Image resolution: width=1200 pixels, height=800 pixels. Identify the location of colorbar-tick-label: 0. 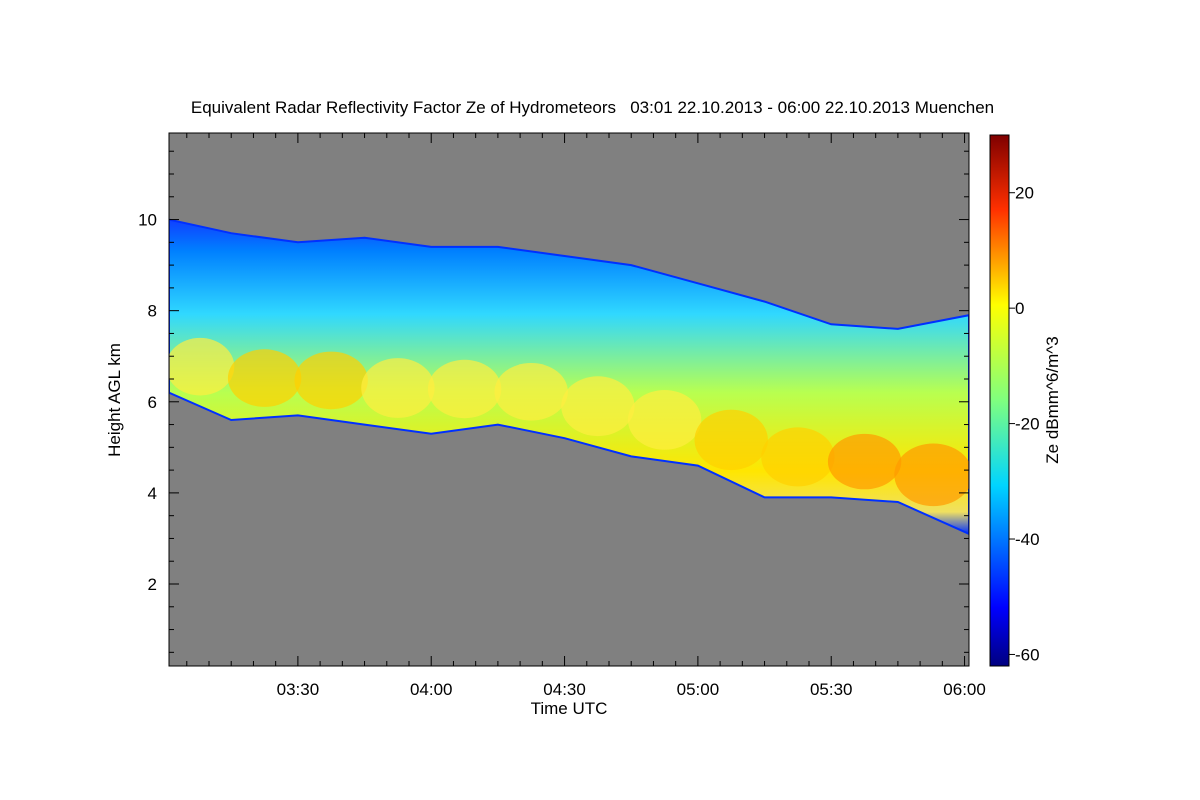
(1019, 308).